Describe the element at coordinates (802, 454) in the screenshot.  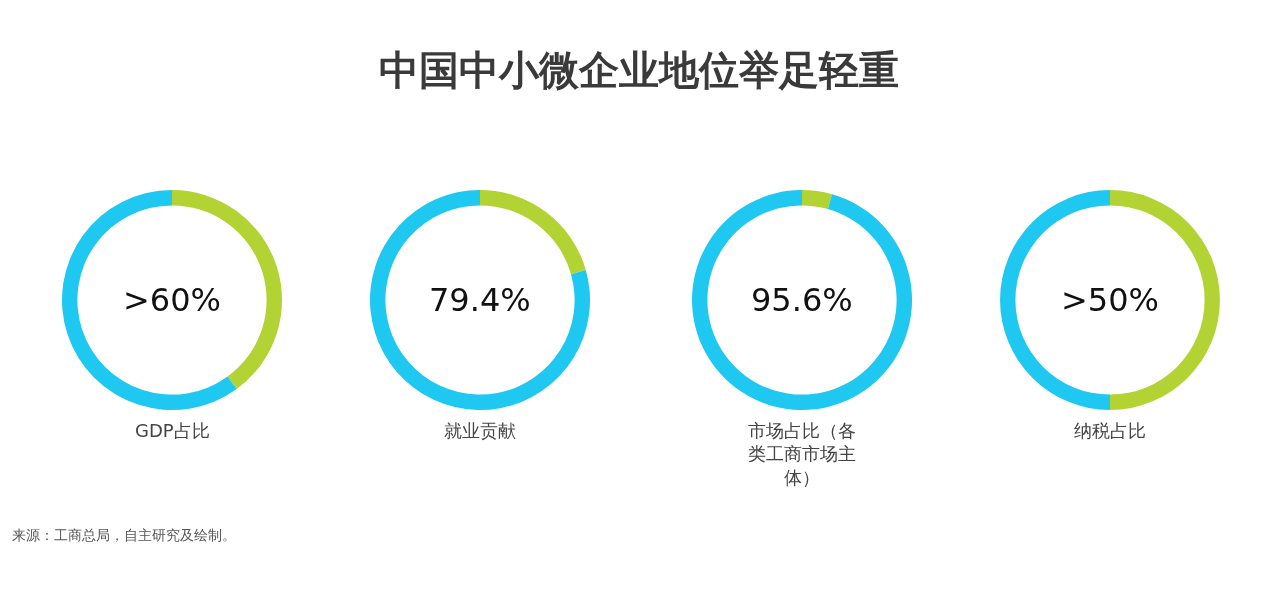
I see `text: 市场占比（各类工商市场主体）` at that location.